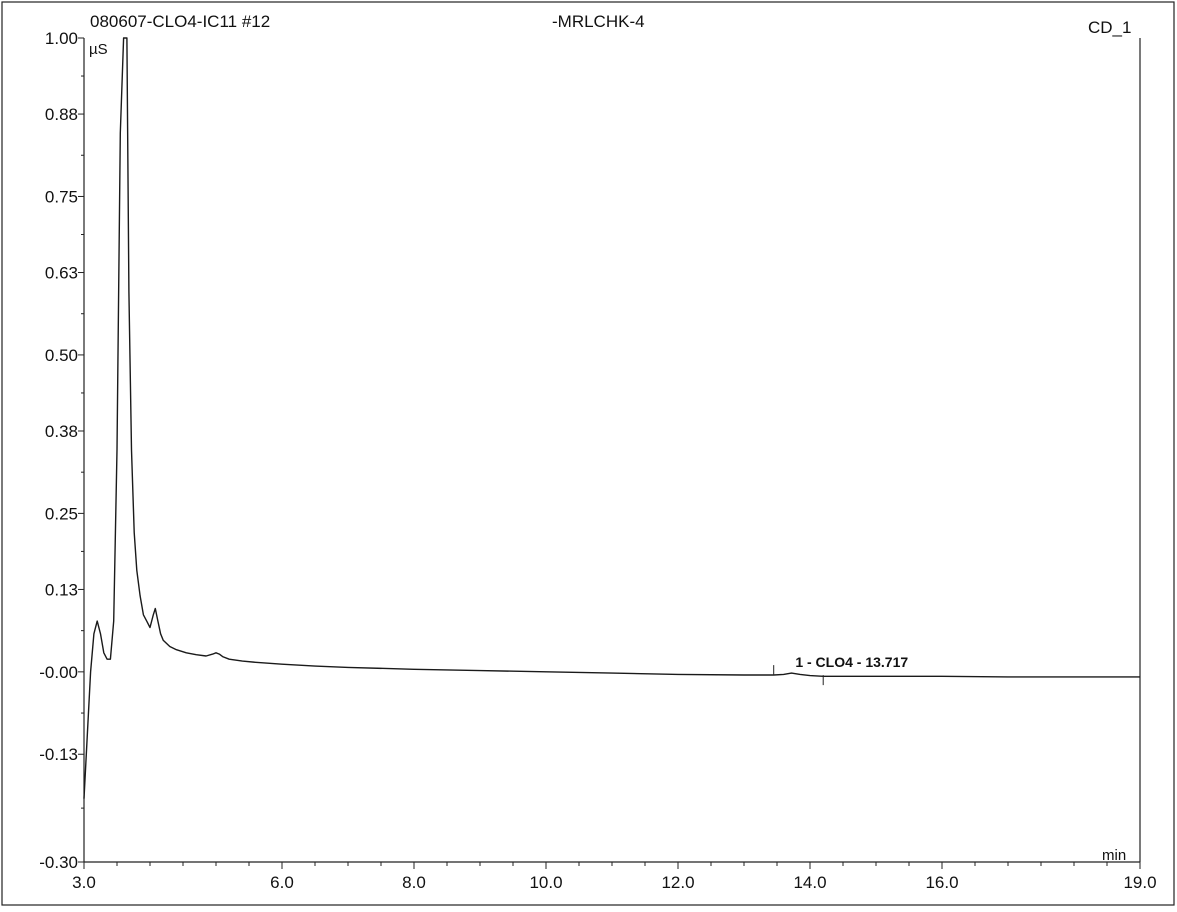 This screenshot has height=912, width=1177. What do you see at coordinates (677, 882) in the screenshot?
I see `x-tick-label: 12.0` at bounding box center [677, 882].